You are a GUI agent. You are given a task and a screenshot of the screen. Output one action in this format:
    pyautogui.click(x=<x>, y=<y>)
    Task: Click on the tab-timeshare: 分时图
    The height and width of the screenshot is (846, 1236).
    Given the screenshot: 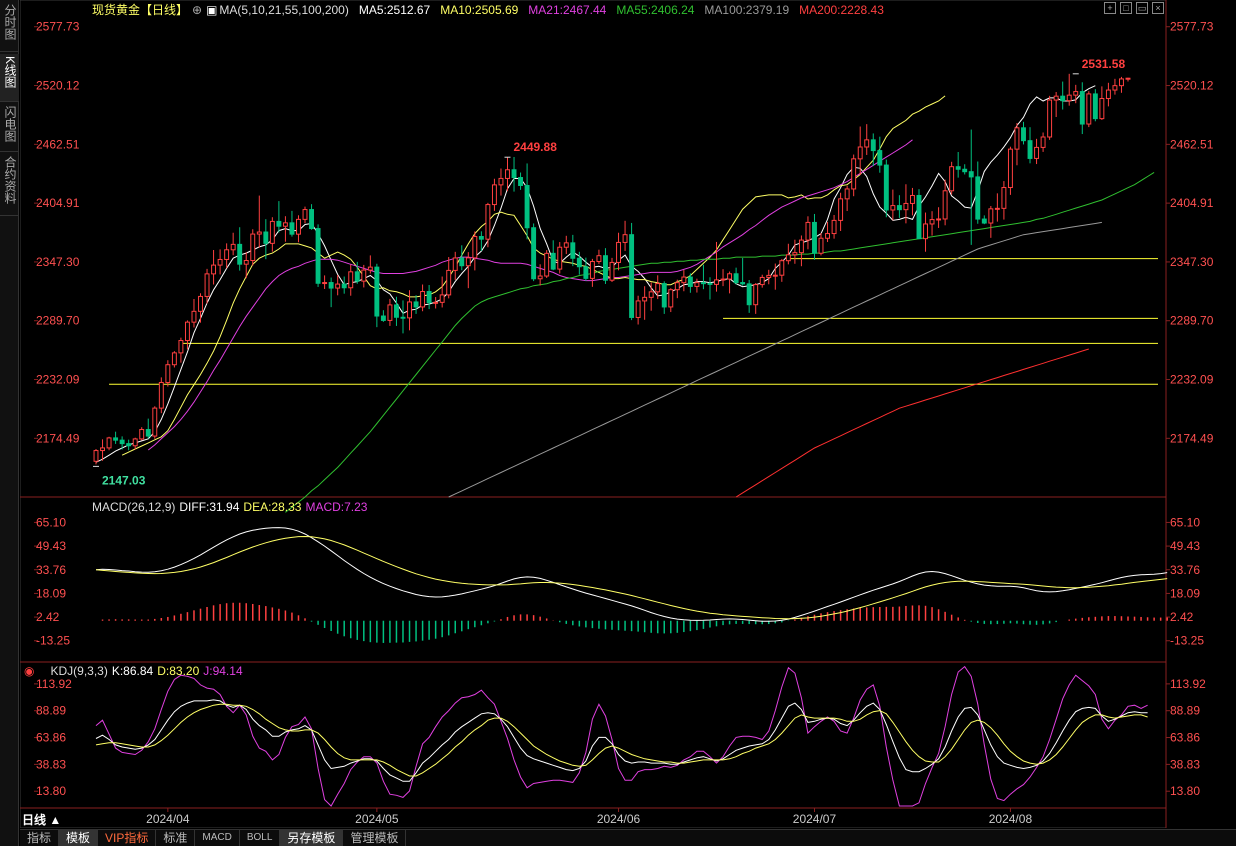 What is the action you would take?
    pyautogui.click(x=9, y=27)
    